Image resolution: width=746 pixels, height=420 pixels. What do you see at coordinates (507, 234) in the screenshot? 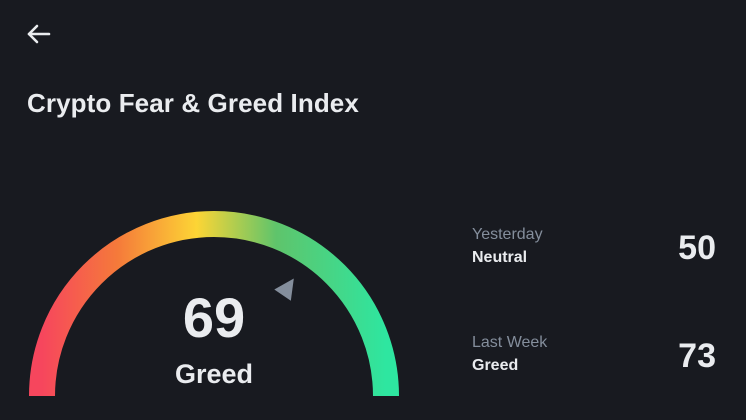
I see `history-period-label: Yesterday` at bounding box center [507, 234].